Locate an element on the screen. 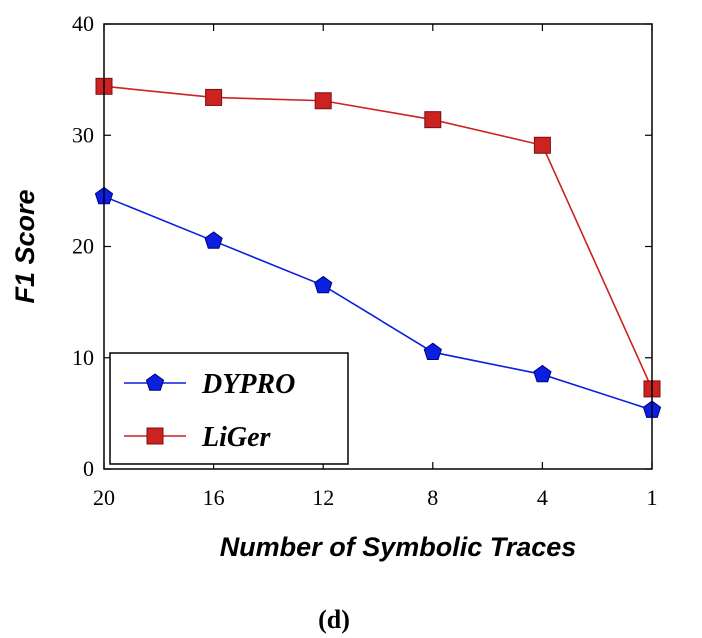 The image size is (702, 638). legend-label: LiGer is located at coordinates (236, 437).